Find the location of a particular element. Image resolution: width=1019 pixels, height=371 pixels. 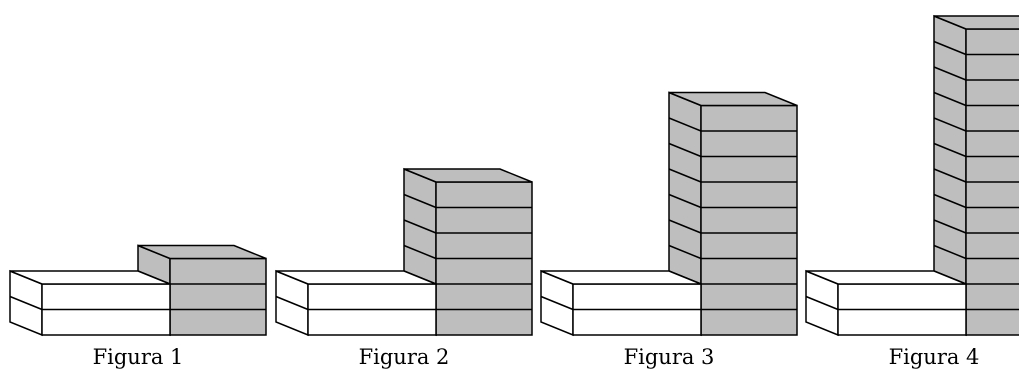

figure-caption: Figura 3 is located at coordinates (669, 357).